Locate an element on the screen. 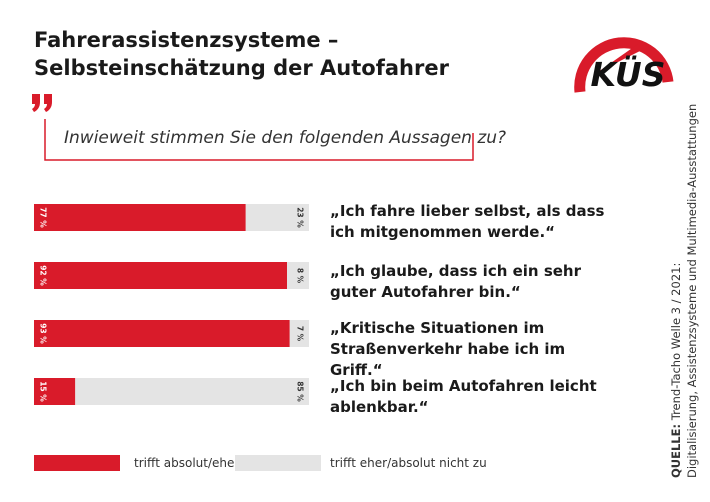 The height and width of the screenshot is (502, 710). statement-3-line-2: Straßenverkehr habe ich im Griff.“ is located at coordinates (448, 359).